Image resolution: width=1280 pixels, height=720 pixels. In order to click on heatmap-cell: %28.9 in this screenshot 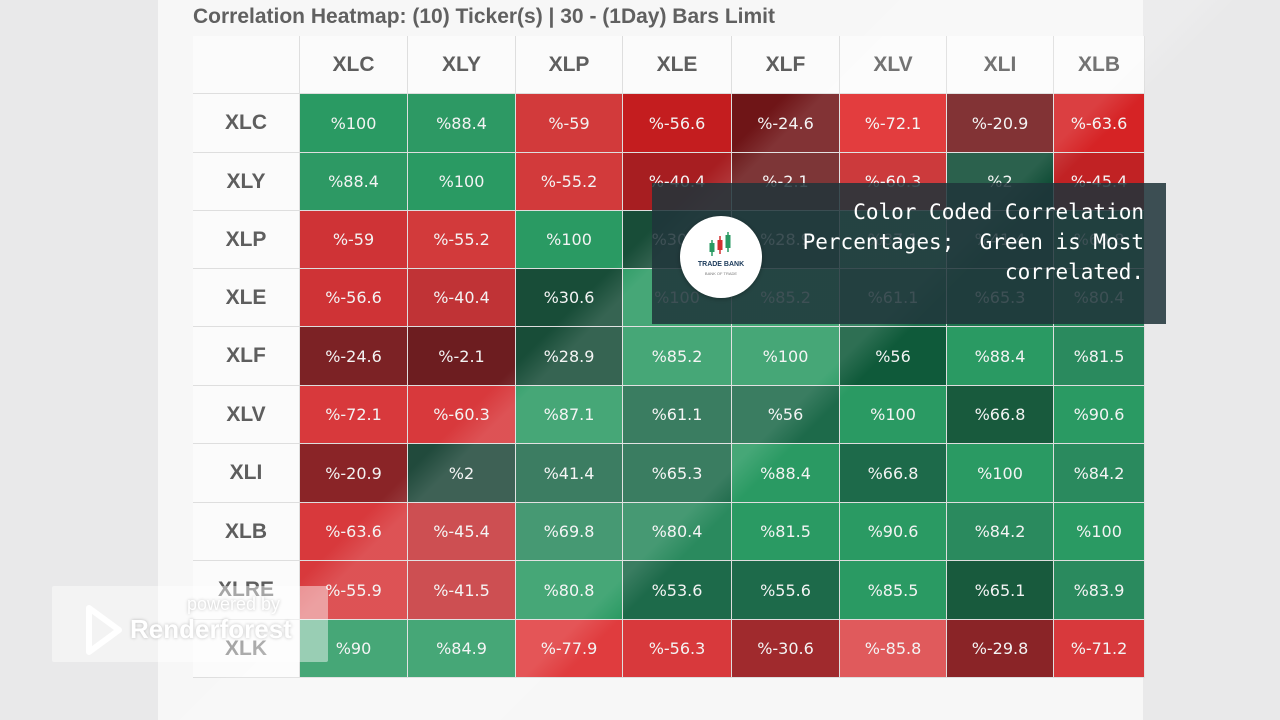, I will do `click(569, 356)`.